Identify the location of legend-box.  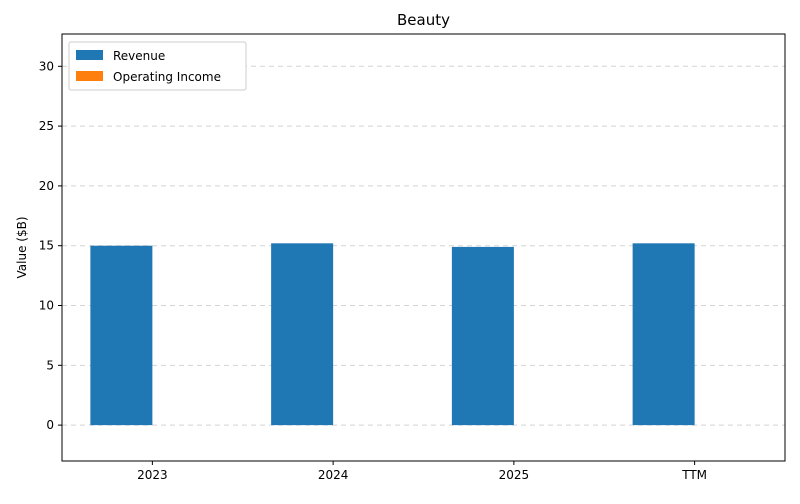
(157, 66).